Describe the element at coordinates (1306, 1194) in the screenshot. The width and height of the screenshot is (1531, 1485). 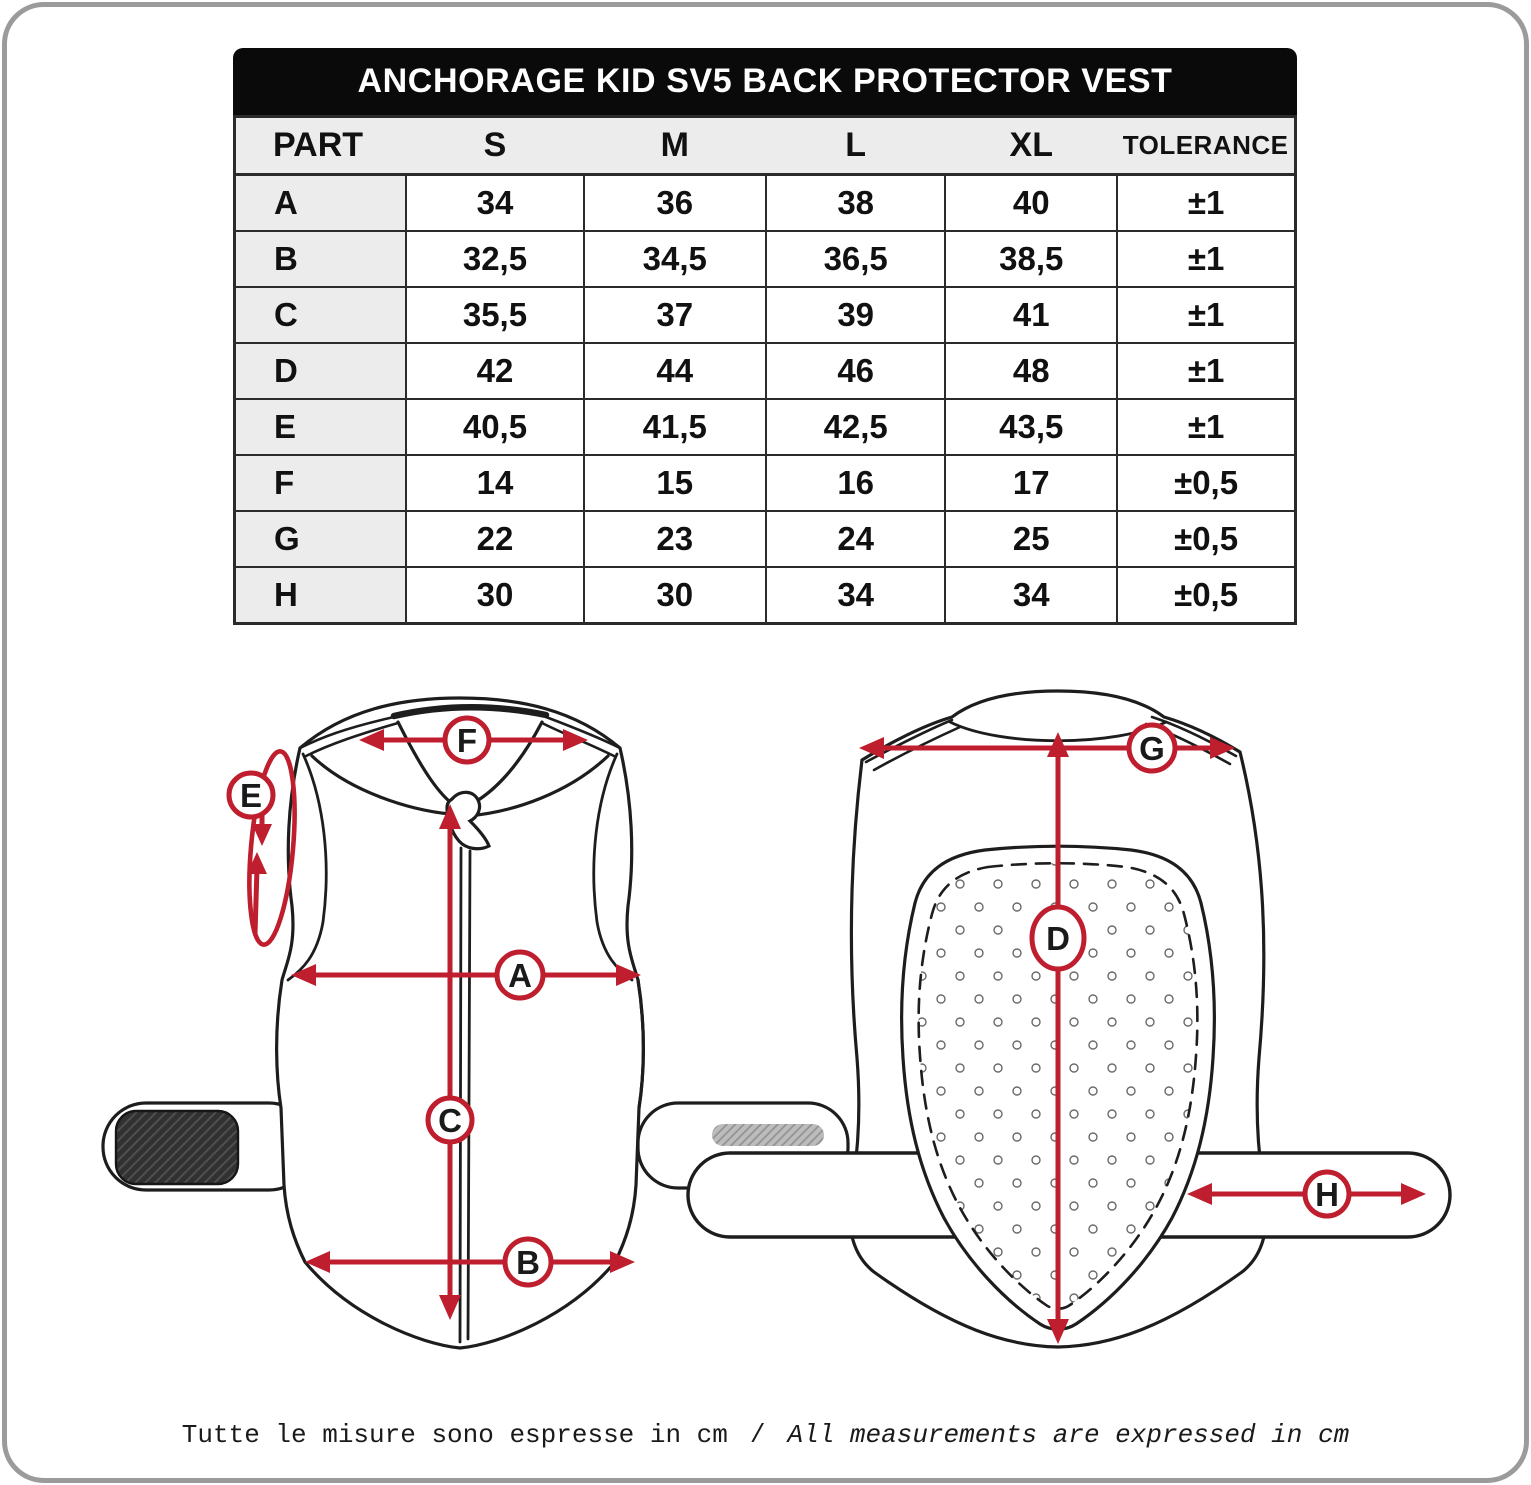
I see `marker-h: H` at that location.